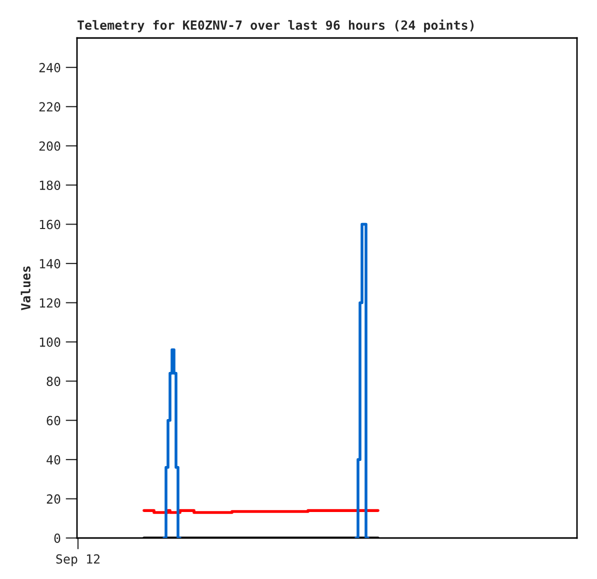 The image size is (597, 579). Describe the element at coordinates (50, 303) in the screenshot. I see `y-tick-label: 120` at that location.